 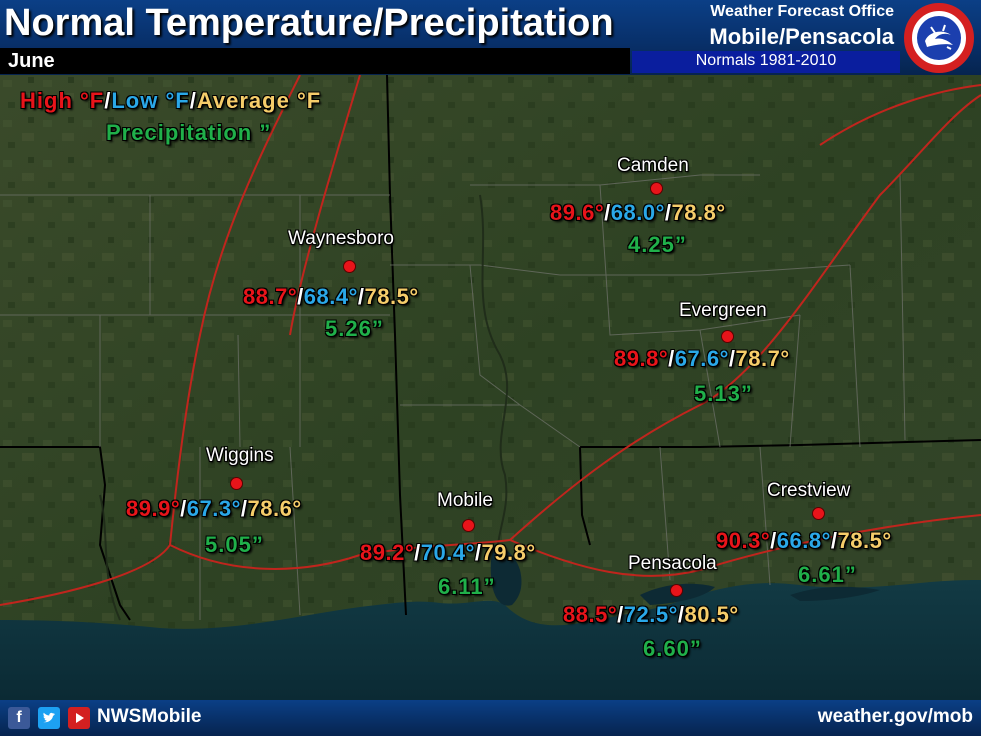 I want to click on station-dot-pensacola, so click(x=676, y=590).